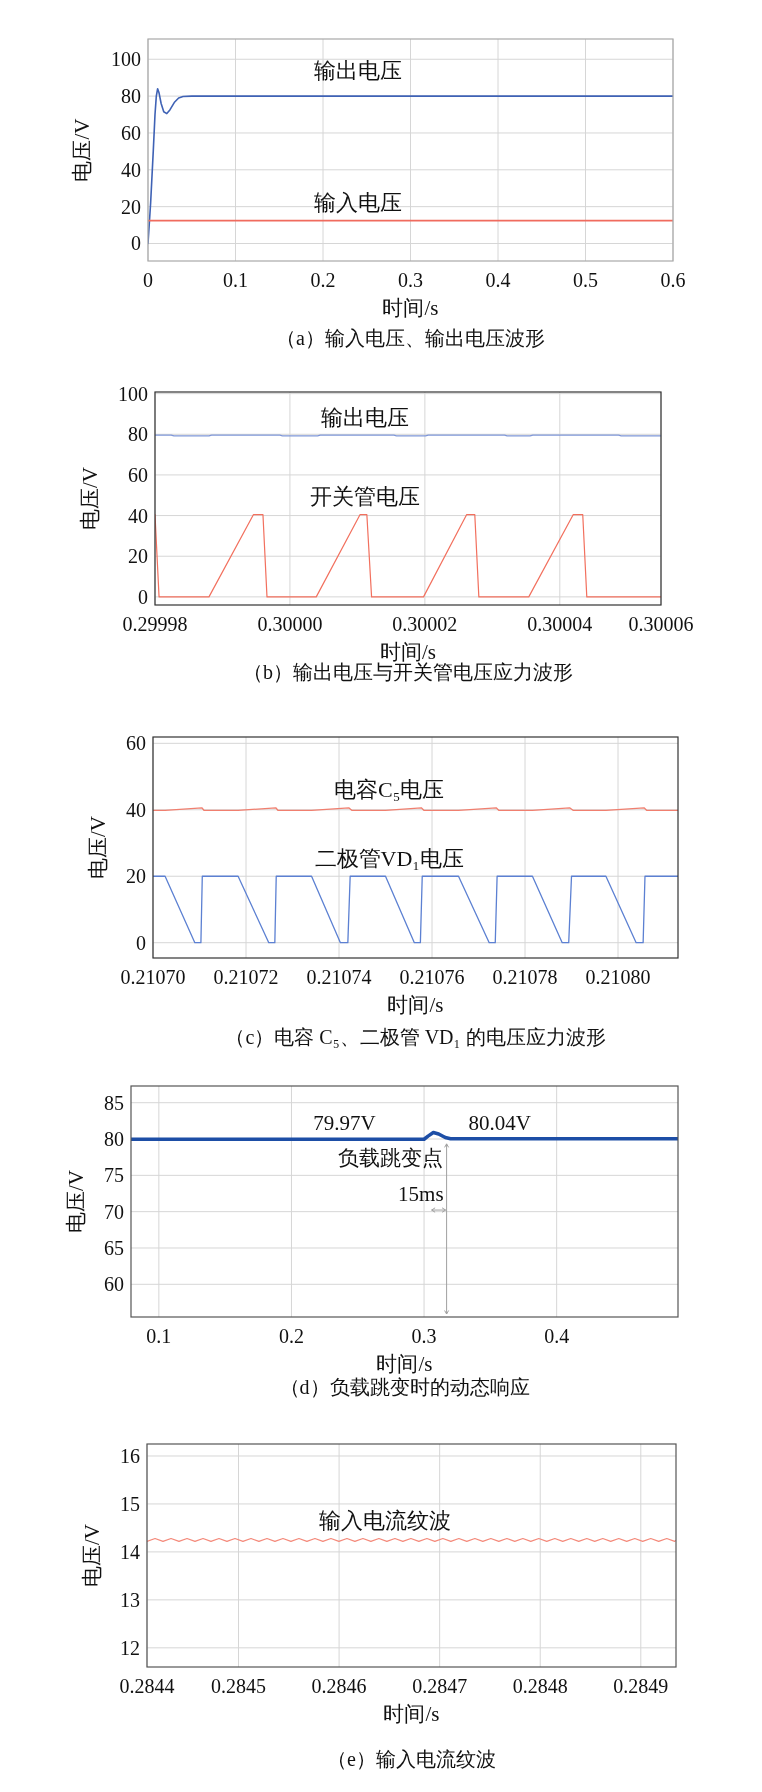  I want to click on x-tick-label: 0.6, so click(673, 280).